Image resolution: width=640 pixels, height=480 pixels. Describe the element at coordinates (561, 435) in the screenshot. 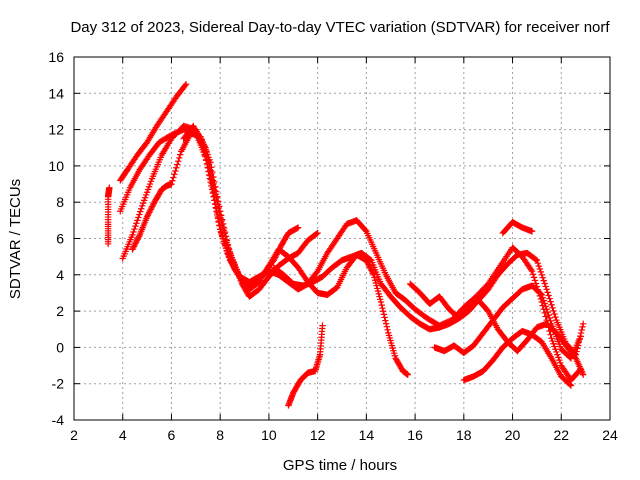

I see `x-tick-label: 22` at that location.